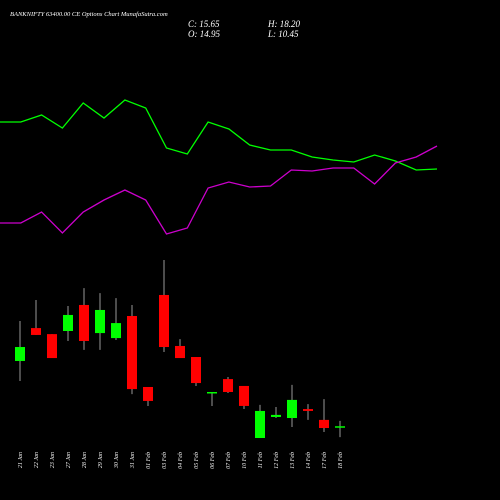 The image size is (500, 500). I want to click on x-tick-label: 17 Feb, so click(325, 460).